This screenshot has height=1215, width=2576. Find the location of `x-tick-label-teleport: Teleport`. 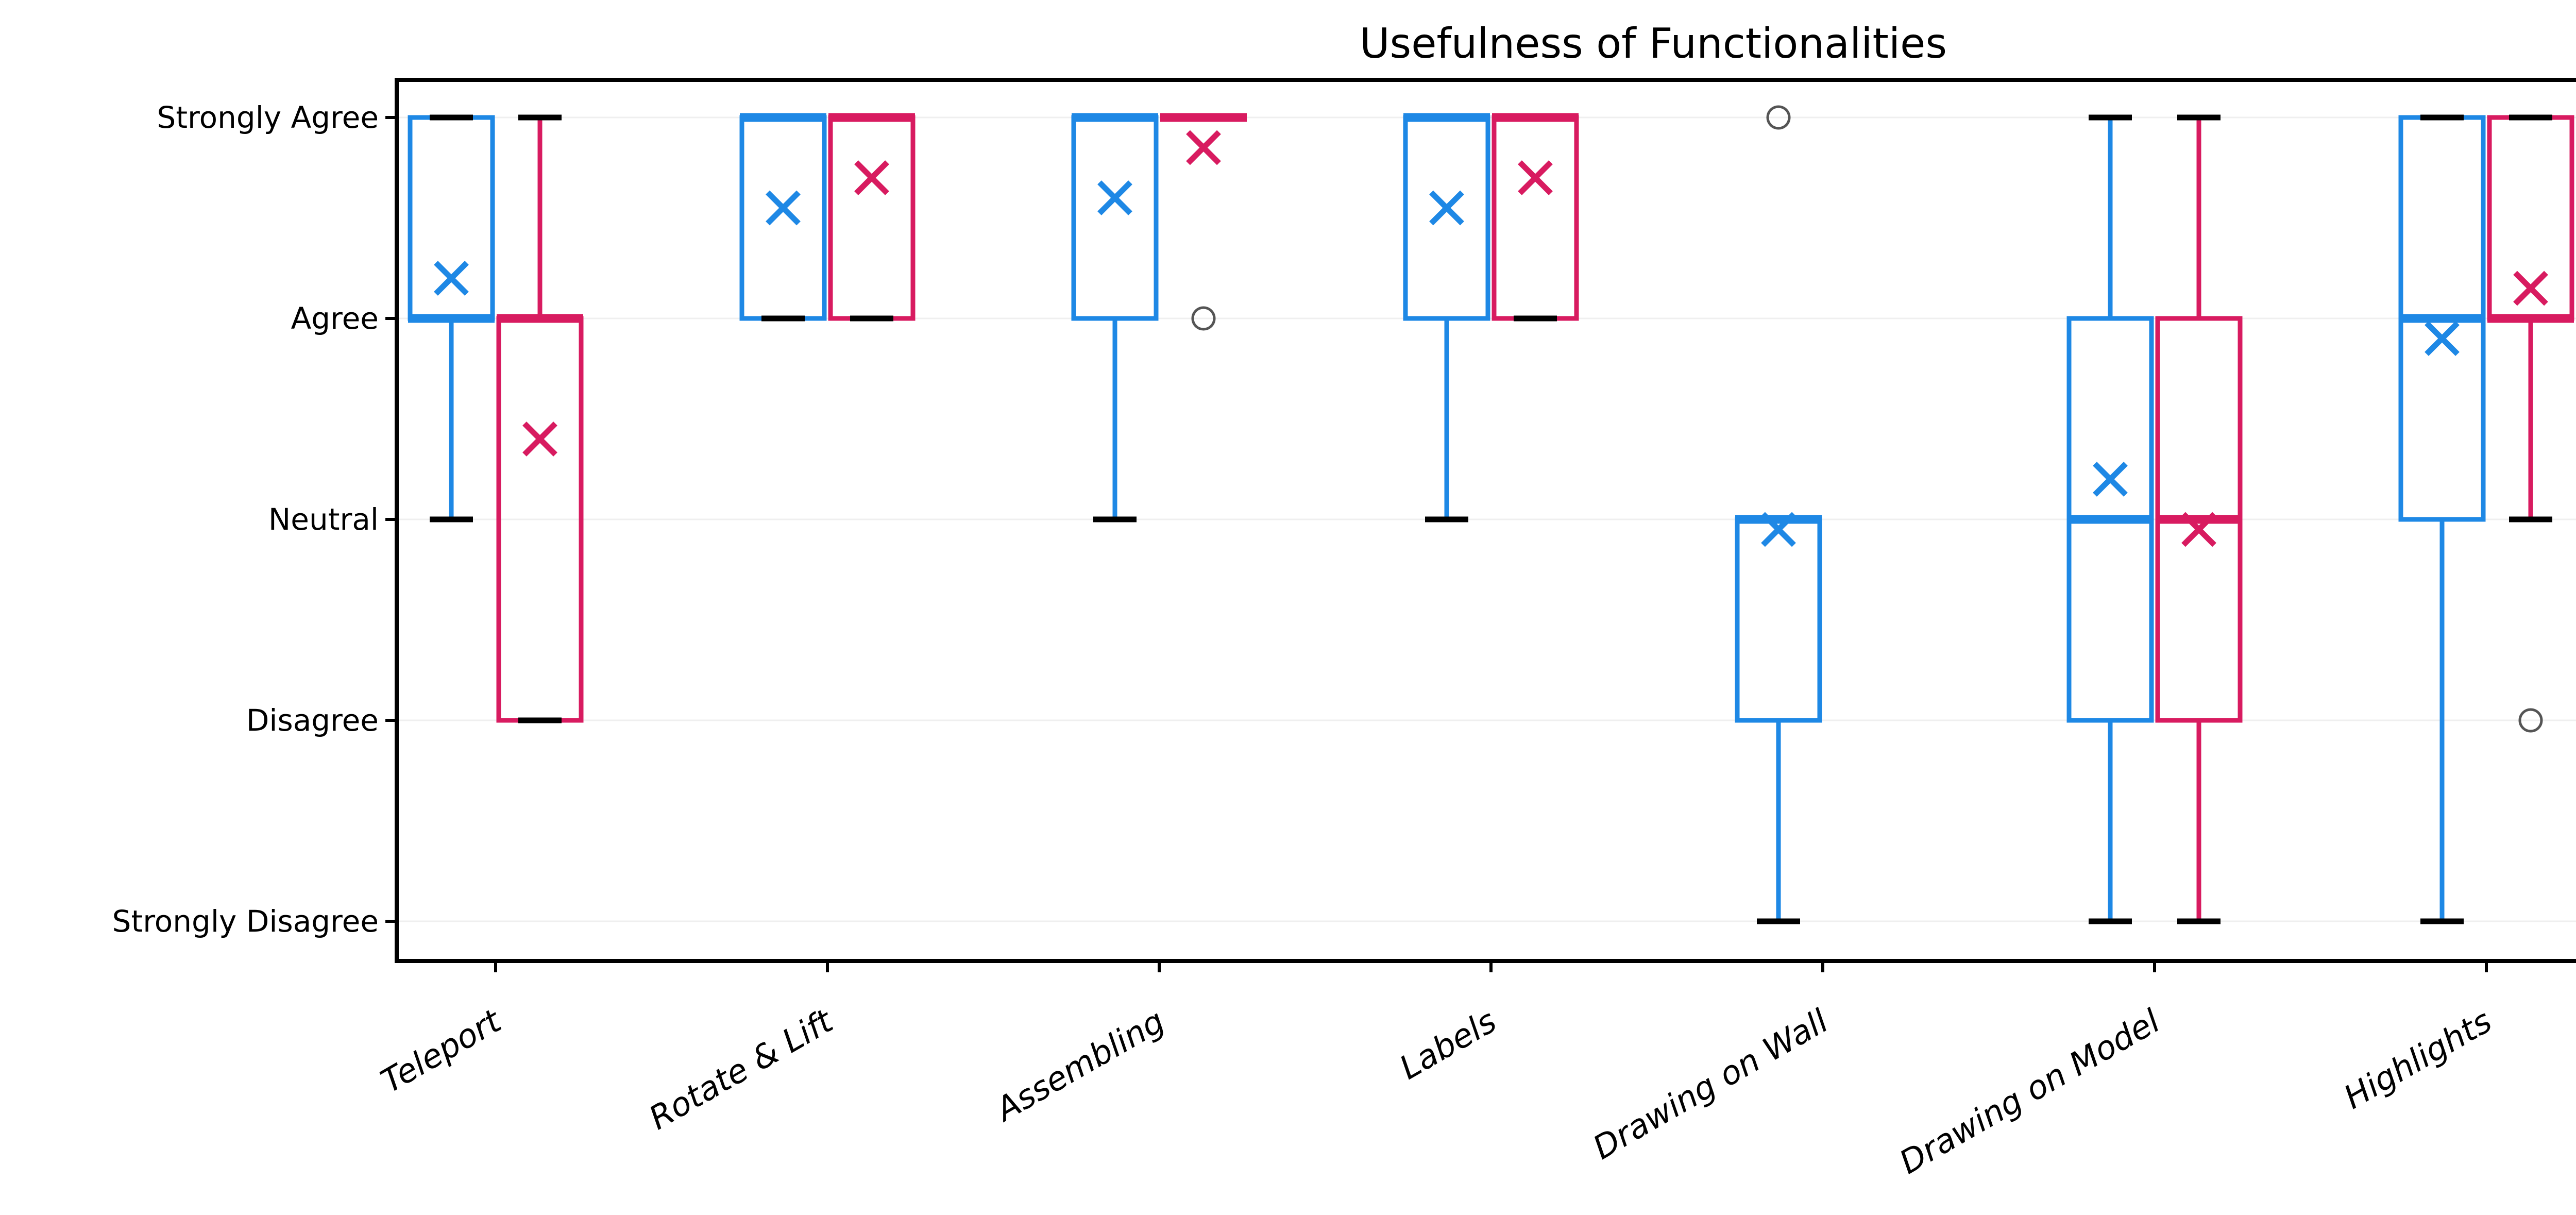

x-tick-label-teleport: Teleport is located at coordinates (441, 1051).